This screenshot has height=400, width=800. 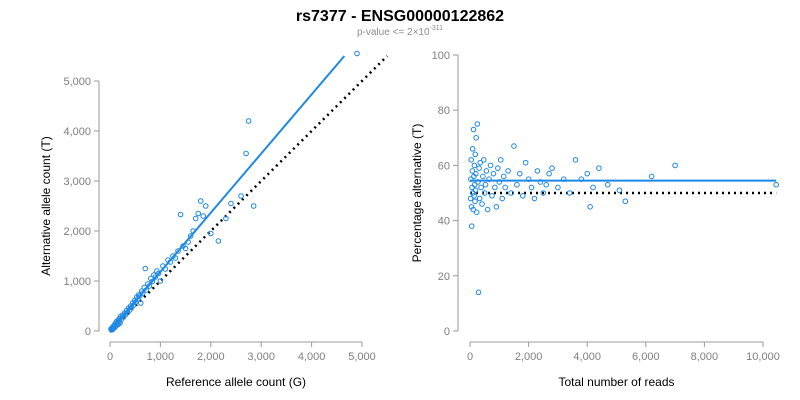 I want to click on y-tick-label: 5,000, so click(x=77, y=82).